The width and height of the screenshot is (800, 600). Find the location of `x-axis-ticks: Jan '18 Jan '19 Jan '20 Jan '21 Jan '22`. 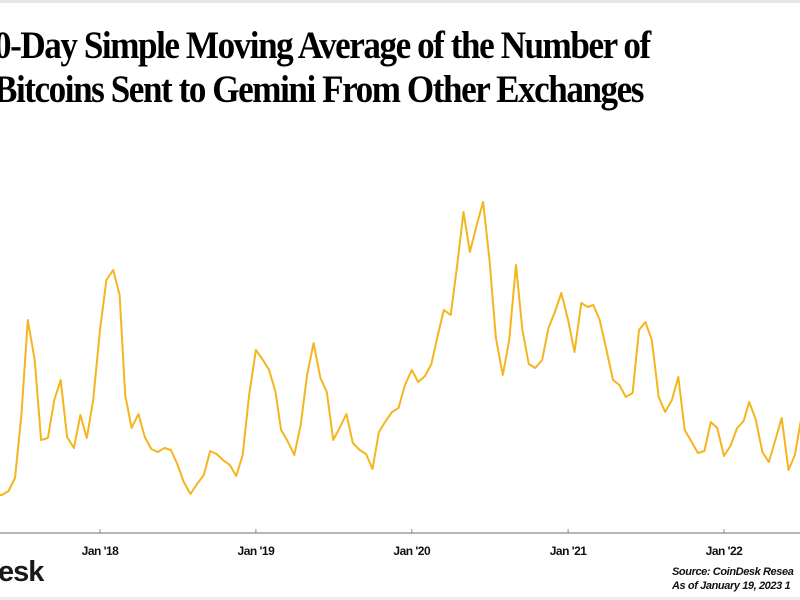

x-axis-ticks: Jan '18 Jan '19 Jan '20 Jan '21 Jan '22 is located at coordinates (413, 543).